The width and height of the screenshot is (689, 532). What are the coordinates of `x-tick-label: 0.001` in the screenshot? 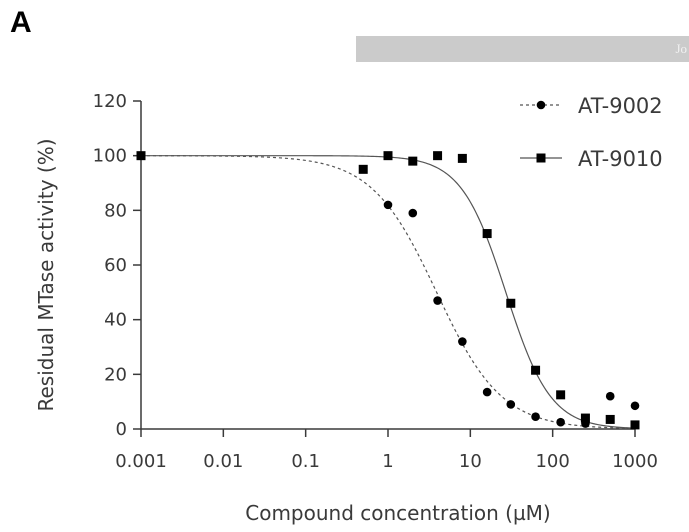 It's located at (141, 461).